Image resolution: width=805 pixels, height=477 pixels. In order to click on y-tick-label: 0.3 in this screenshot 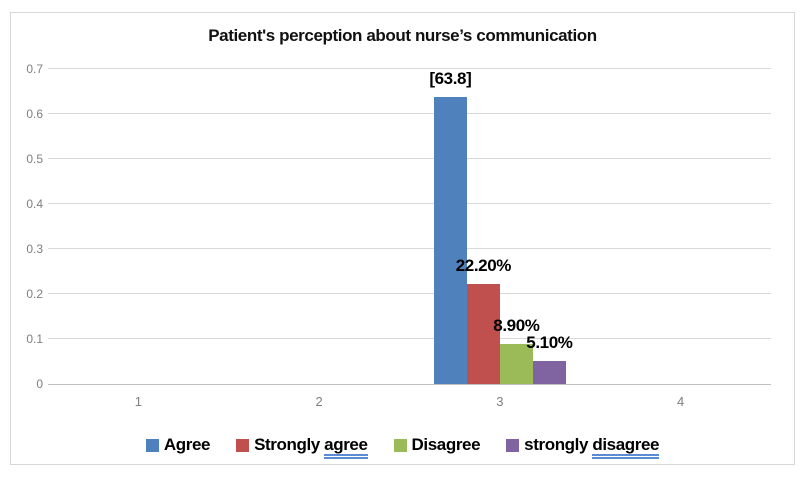, I will do `click(34, 249)`.